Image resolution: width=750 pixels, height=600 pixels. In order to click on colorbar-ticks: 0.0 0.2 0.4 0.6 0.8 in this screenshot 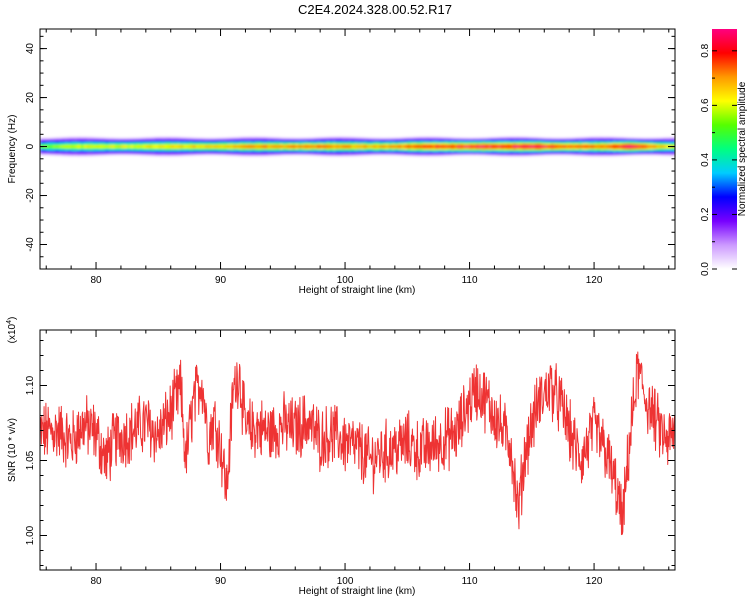, I will do `click(718, 159)`.